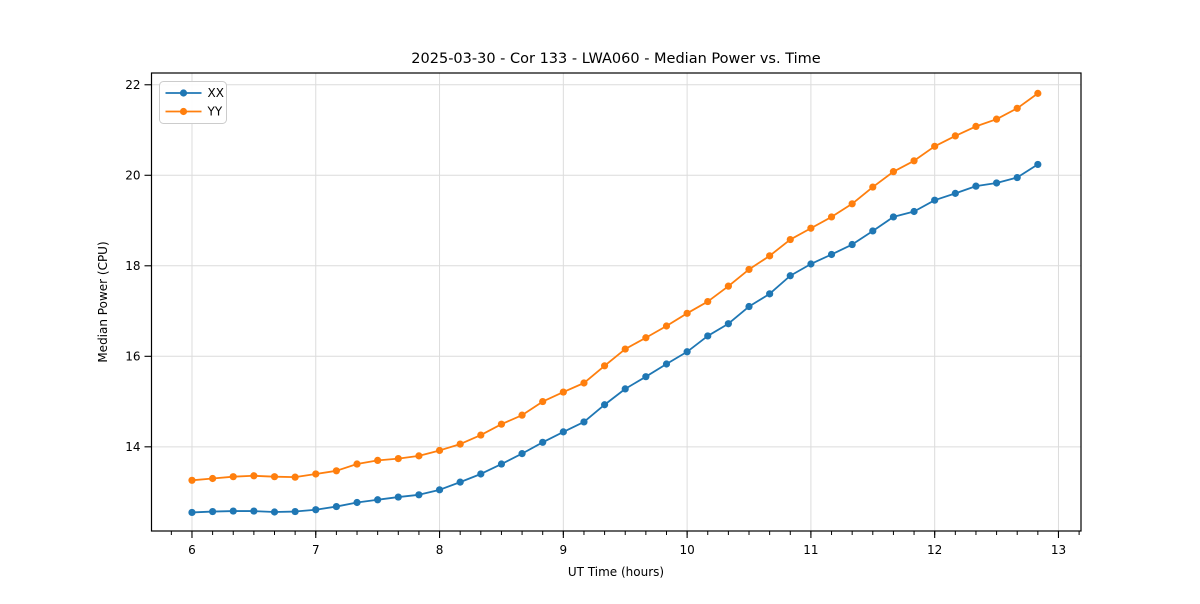  What do you see at coordinates (810, 550) in the screenshot?
I see `x-tick-label: 11` at bounding box center [810, 550].